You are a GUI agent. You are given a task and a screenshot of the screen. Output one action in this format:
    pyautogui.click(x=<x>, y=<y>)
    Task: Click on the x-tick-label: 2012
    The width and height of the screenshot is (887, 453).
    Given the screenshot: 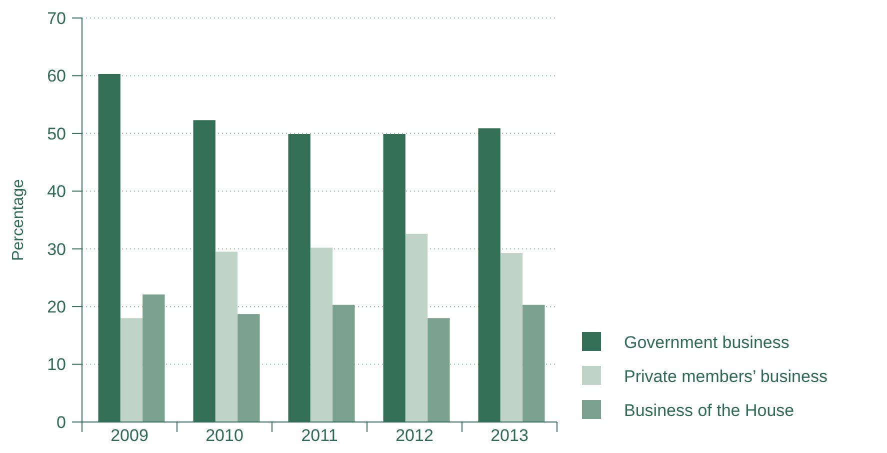 What is the action you would take?
    pyautogui.click(x=415, y=435)
    